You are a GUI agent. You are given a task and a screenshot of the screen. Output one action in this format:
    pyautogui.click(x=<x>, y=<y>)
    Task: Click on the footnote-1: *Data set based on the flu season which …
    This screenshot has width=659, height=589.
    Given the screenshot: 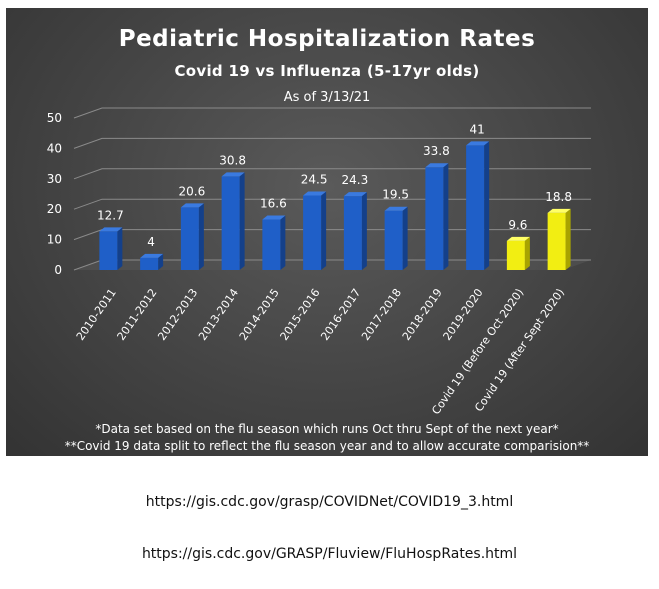 What is the action you would take?
    pyautogui.click(x=327, y=429)
    